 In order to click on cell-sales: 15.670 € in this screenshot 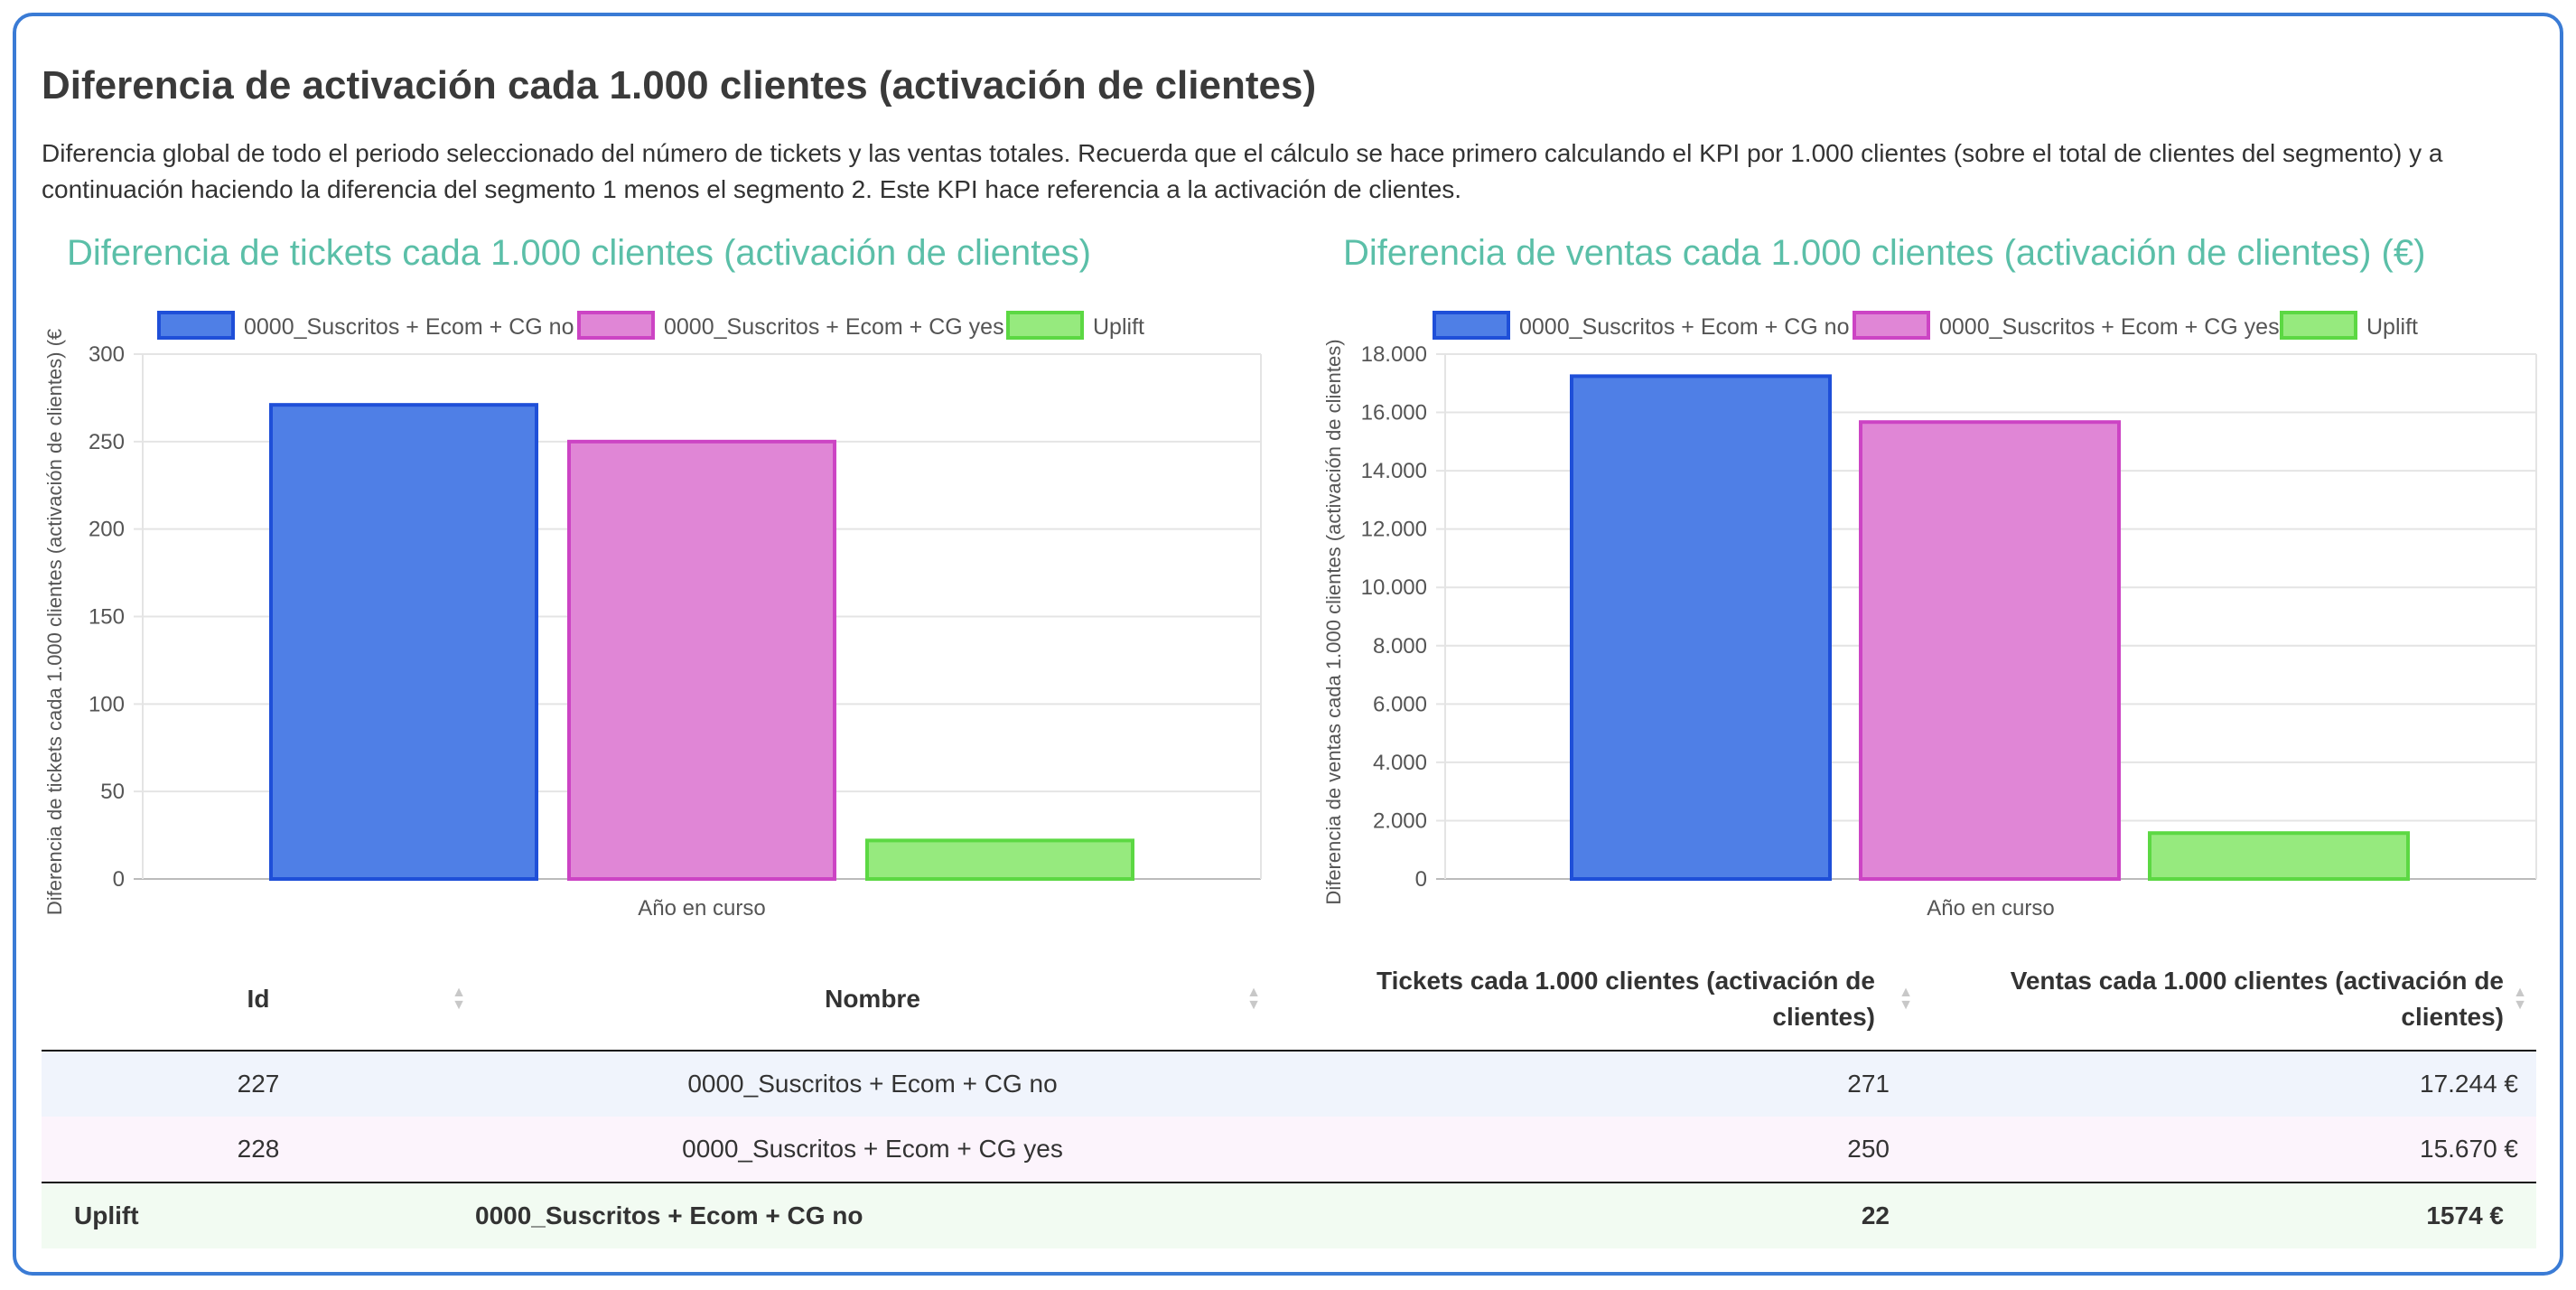, I will do `click(2469, 1149)`.